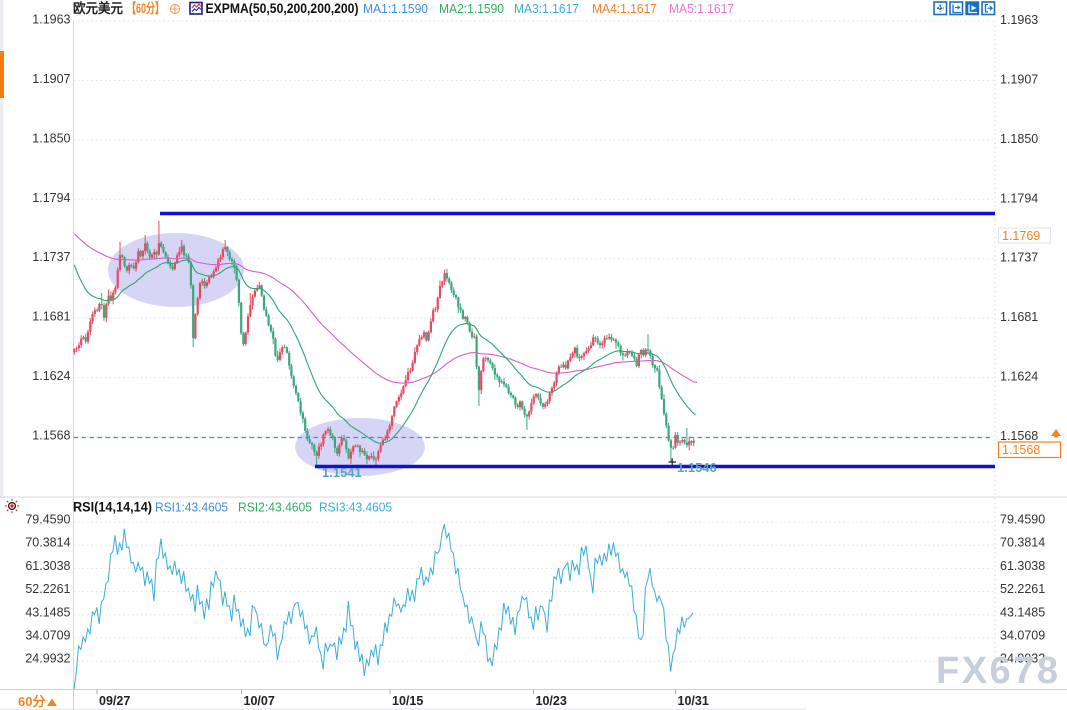  I want to click on svg-text: RSI3:43.4605, so click(355, 507).